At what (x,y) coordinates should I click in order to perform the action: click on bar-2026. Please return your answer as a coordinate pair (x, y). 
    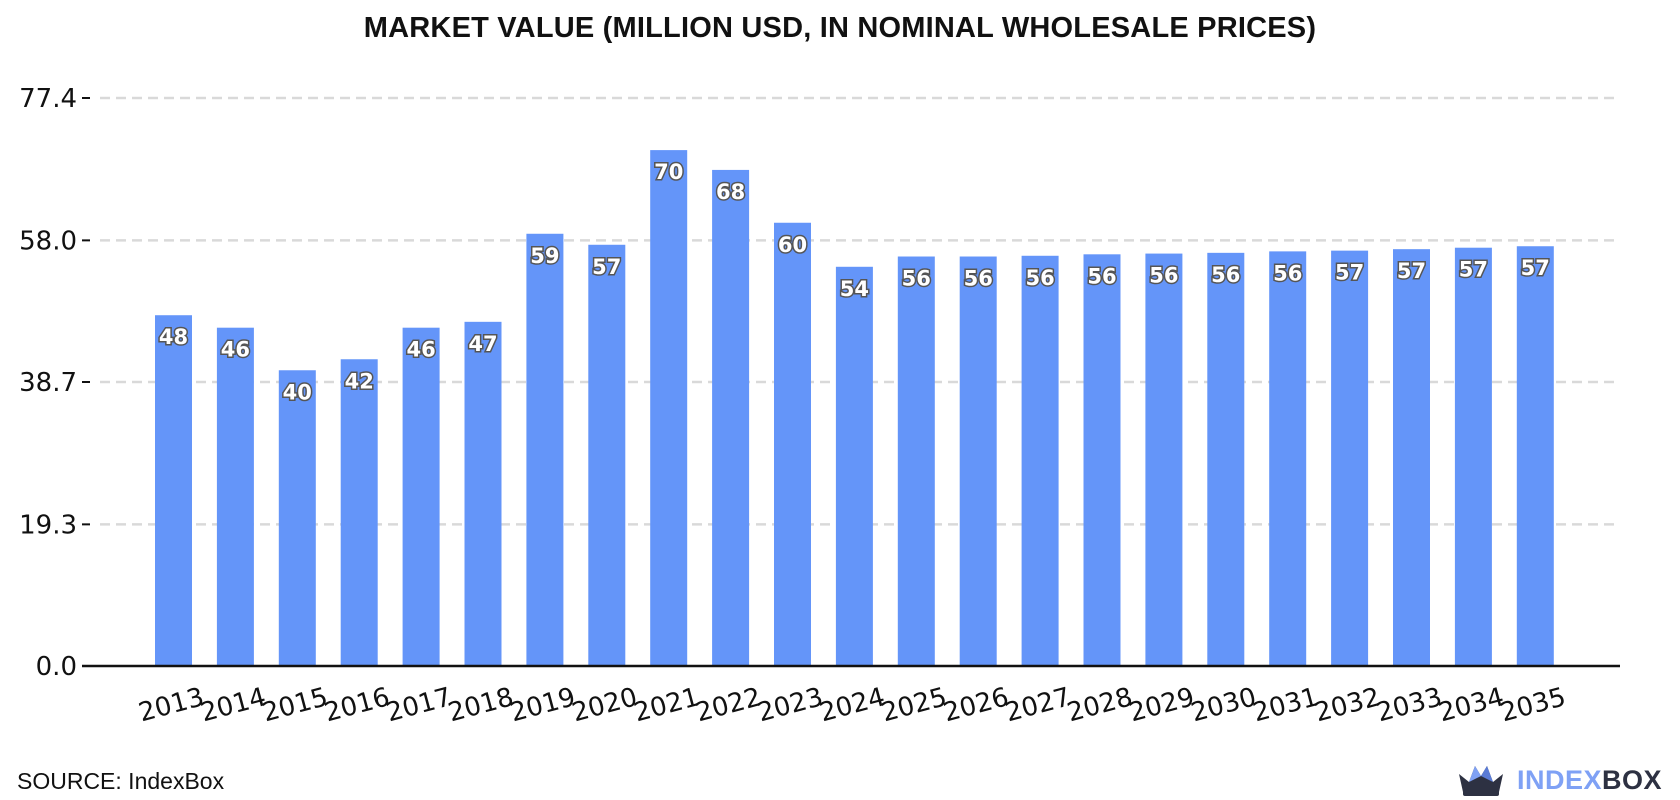
    Looking at the image, I should click on (978, 461).